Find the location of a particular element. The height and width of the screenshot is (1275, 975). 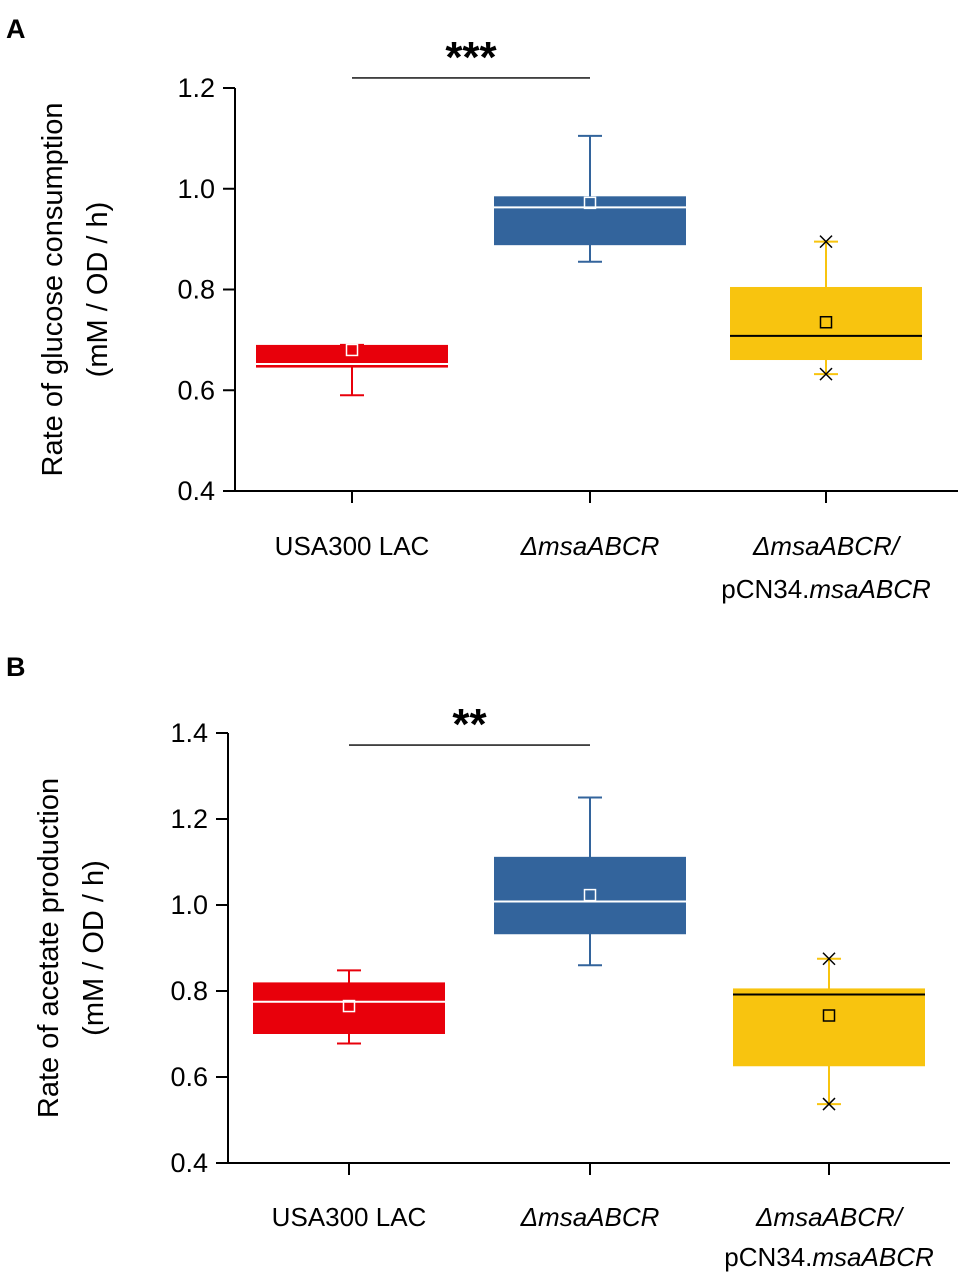

significance-label: ** is located at coordinates (469, 724).